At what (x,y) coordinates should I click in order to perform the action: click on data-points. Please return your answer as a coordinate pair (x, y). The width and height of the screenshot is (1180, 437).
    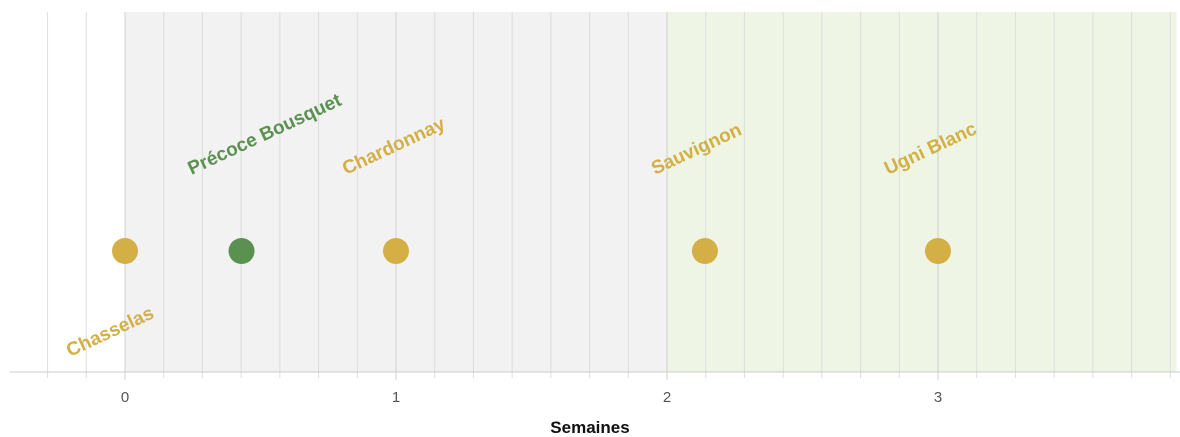
    Looking at the image, I should click on (531, 251).